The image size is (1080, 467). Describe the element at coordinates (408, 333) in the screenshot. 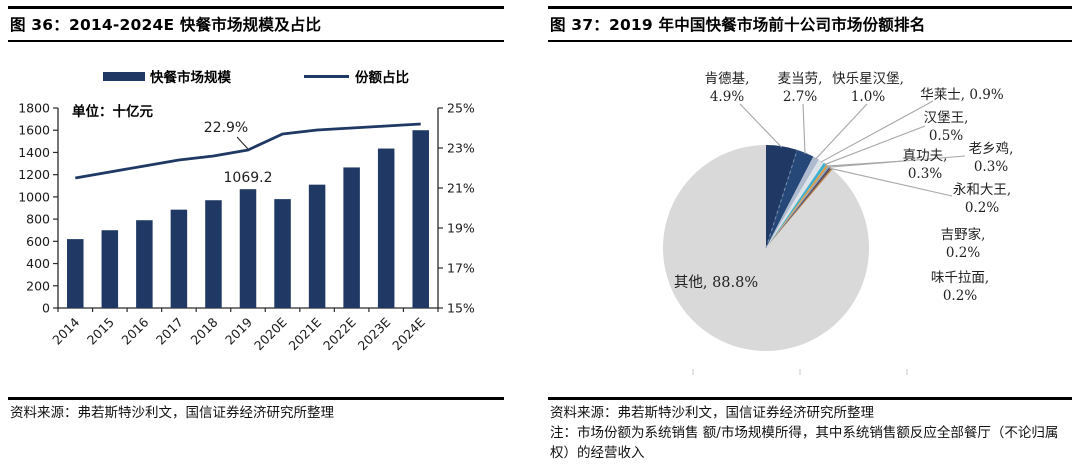

I see `svg-text: 2024E` at that location.